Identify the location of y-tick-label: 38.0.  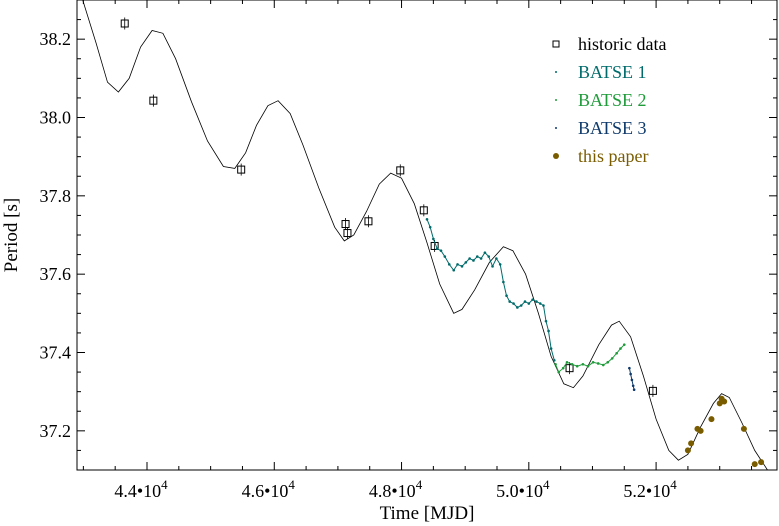
(56, 118).